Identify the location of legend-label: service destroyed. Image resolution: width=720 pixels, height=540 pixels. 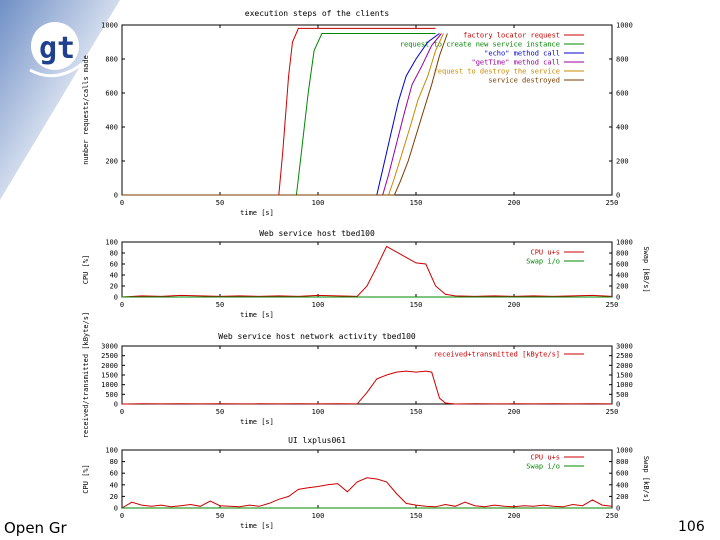
(524, 81).